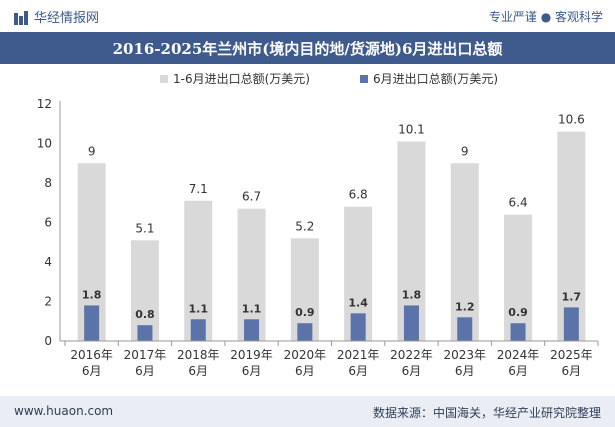  I want to click on brand-logo-icon, so click(21, 20).